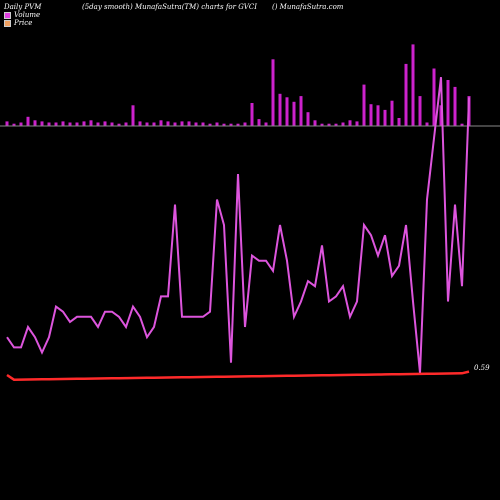 The width and height of the screenshot is (500, 500). What do you see at coordinates (7, 15) in the screenshot?
I see `volume-swatch` at bounding box center [7, 15].